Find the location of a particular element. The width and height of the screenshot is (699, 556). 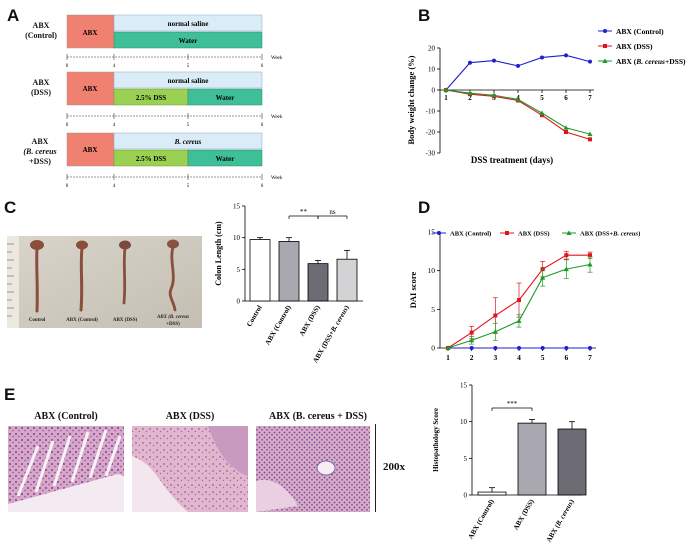

cecum-control is located at coordinates (37, 245).